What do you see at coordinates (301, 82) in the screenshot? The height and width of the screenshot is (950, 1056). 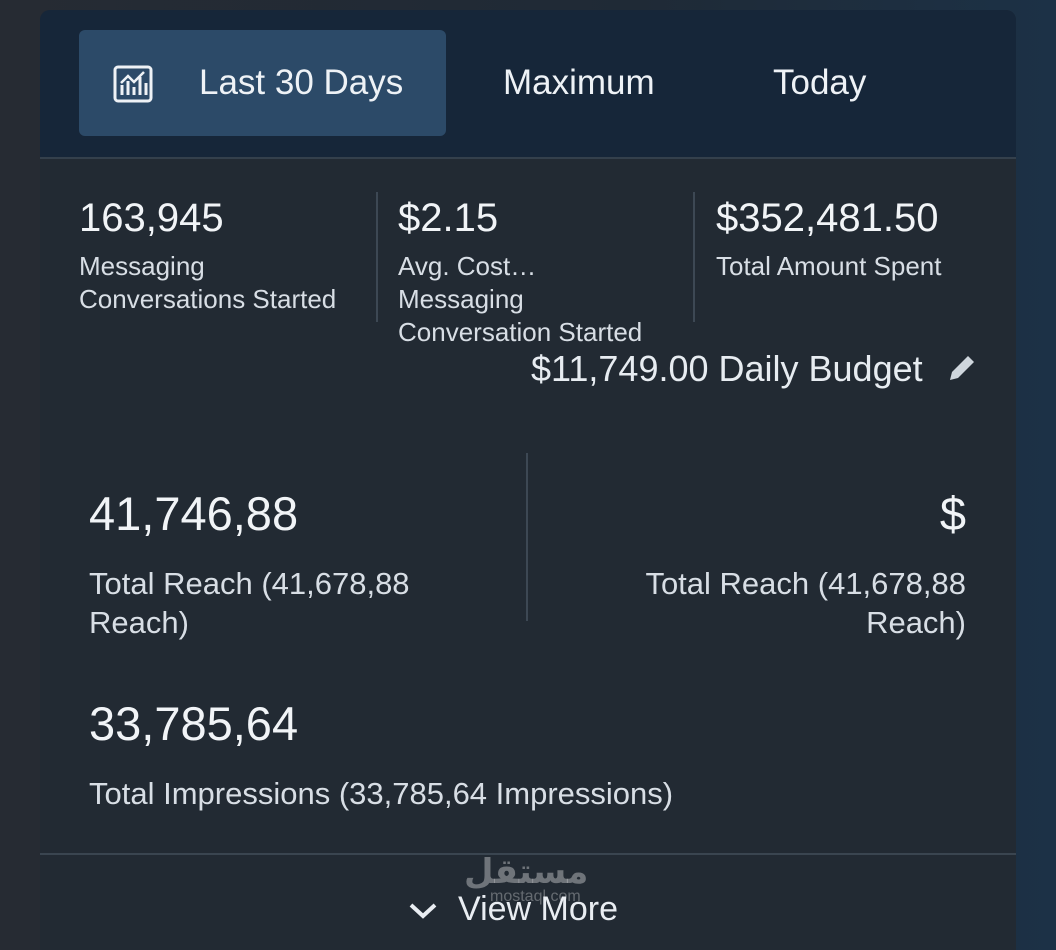 I see `tab-label: Last 30 Days` at bounding box center [301, 82].